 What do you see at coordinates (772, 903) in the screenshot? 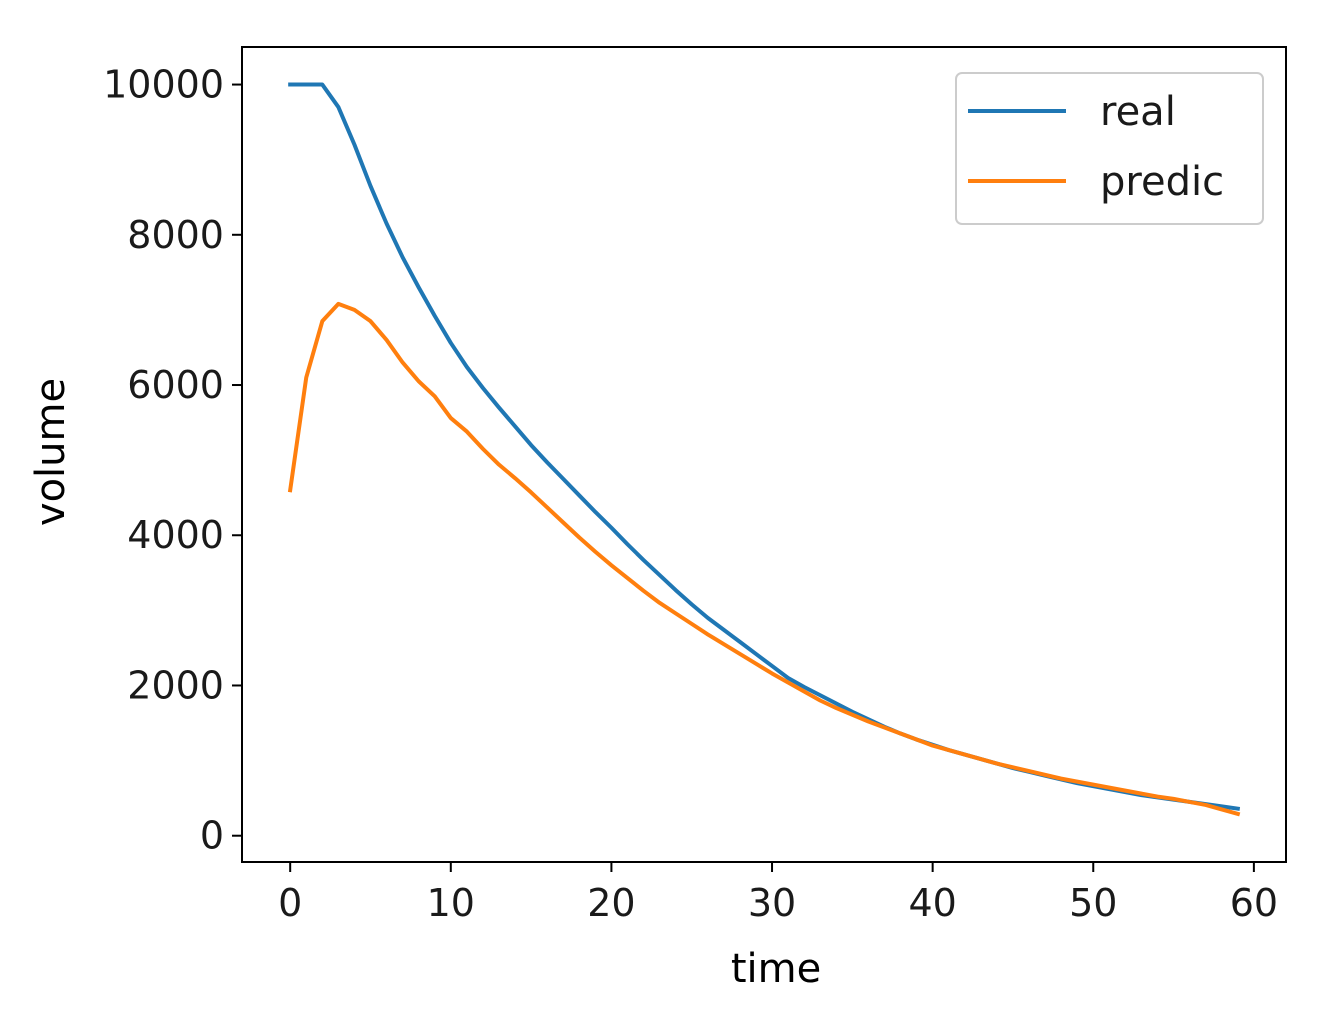
I see `x-tick-label: 30` at bounding box center [772, 903].